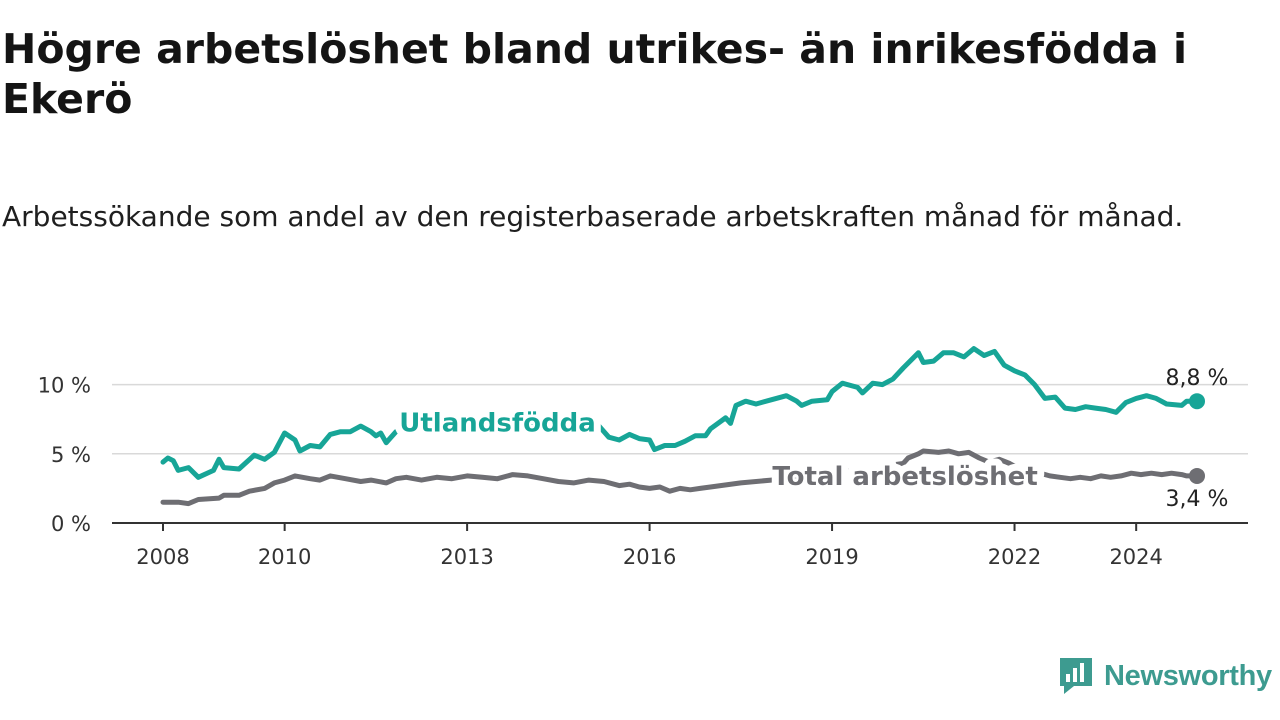 Image resolution: width=1280 pixels, height=720 pixels. I want to click on series-label-total-arbetslöshet: Total arbetslöshet, so click(904, 477).